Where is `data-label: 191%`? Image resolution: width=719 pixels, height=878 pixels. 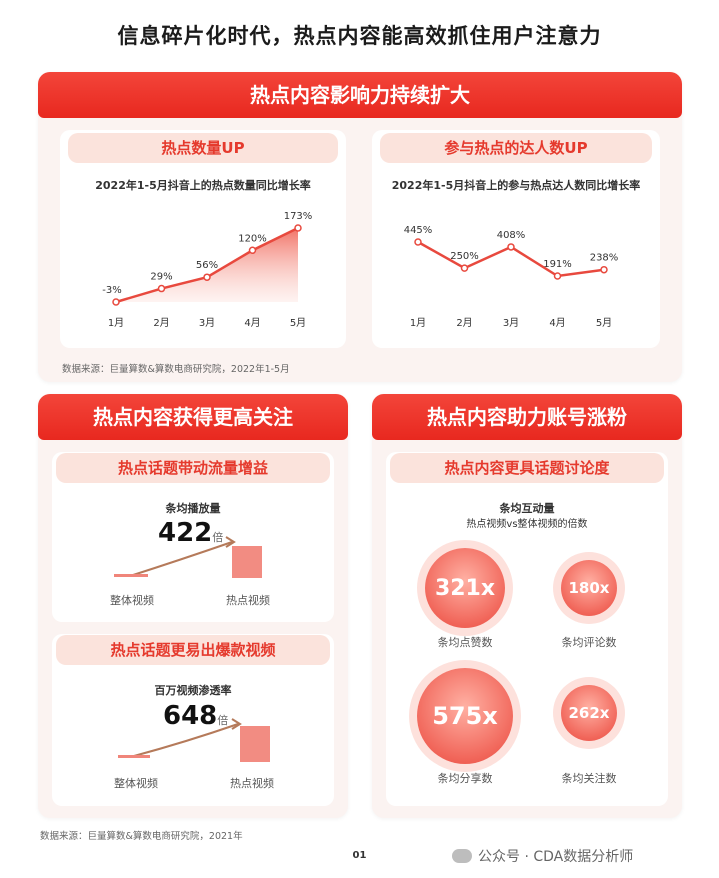 data-label: 191% is located at coordinates (557, 264).